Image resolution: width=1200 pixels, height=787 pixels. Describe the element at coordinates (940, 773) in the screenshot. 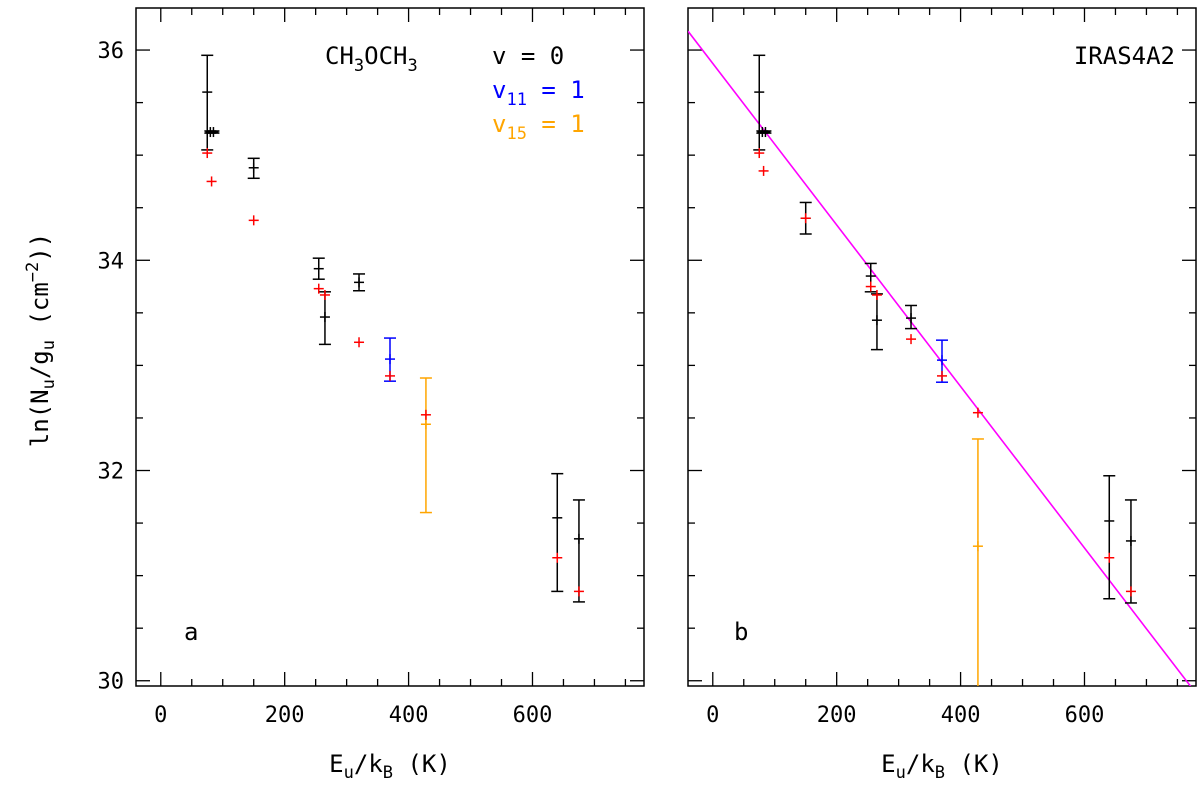

I see `x-title-b-s2: B` at that location.